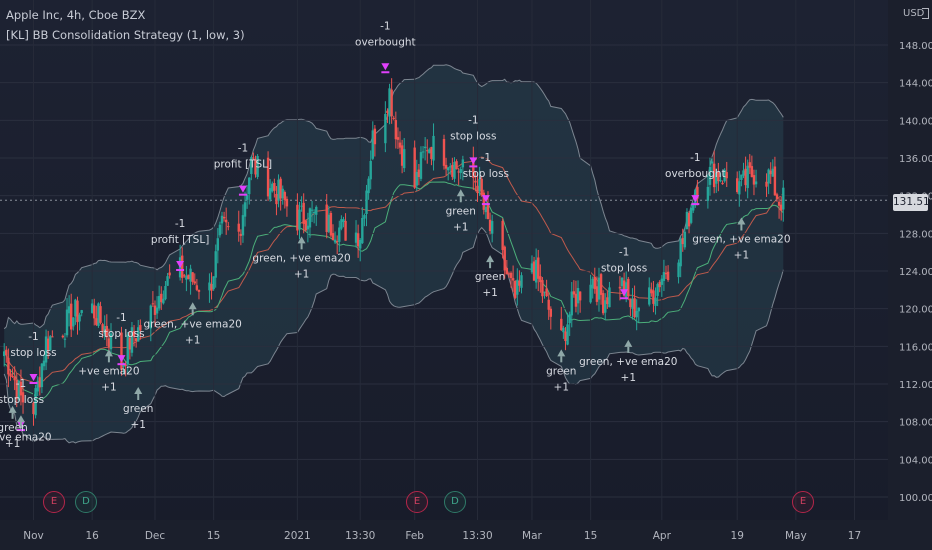 The width and height of the screenshot is (932, 550). Describe the element at coordinates (243, 165) in the screenshot. I see `signal-label: profit [TSL]` at that location.